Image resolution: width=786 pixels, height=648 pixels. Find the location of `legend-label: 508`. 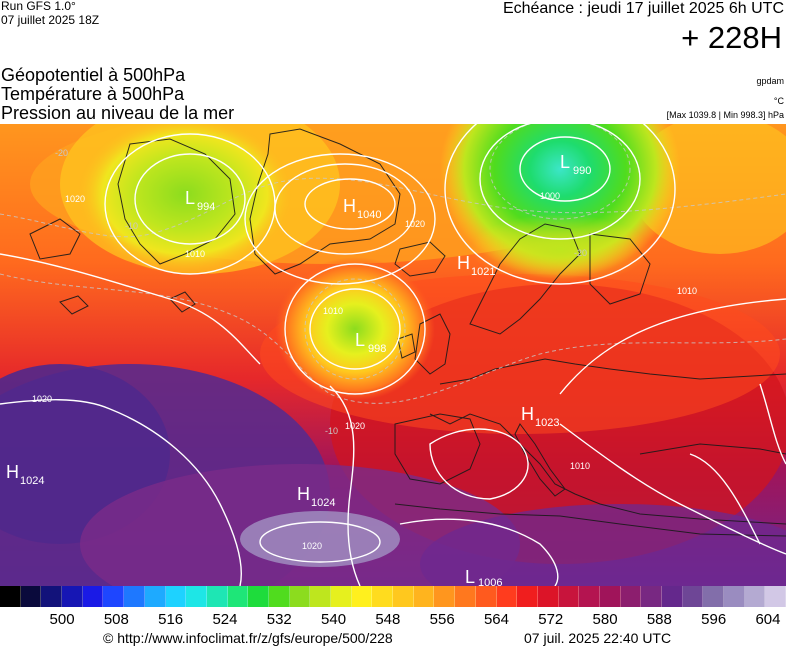

legend-label: 508 is located at coordinates (116, 619).